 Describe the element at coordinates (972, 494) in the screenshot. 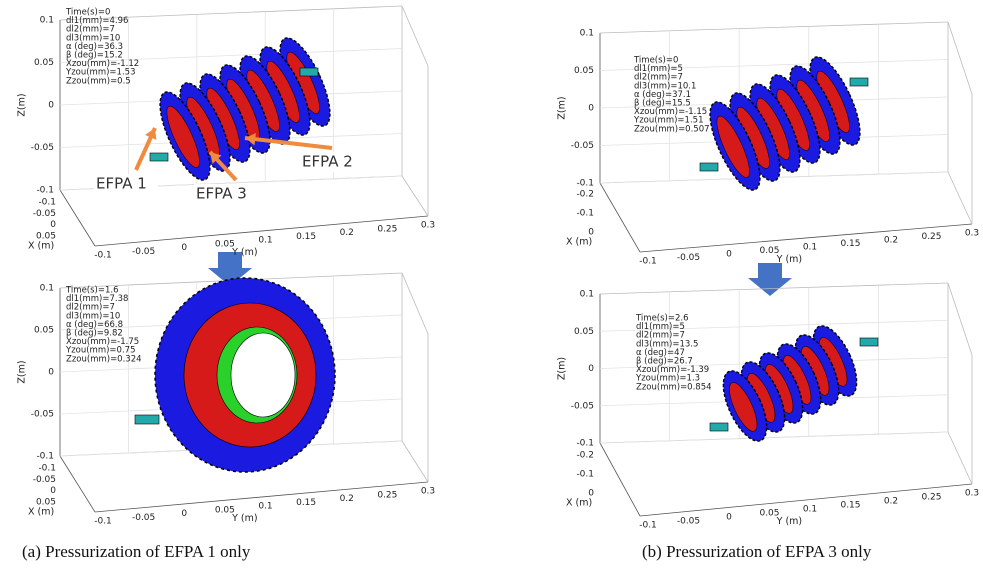

I see `y-tick-label: 0.3` at that location.